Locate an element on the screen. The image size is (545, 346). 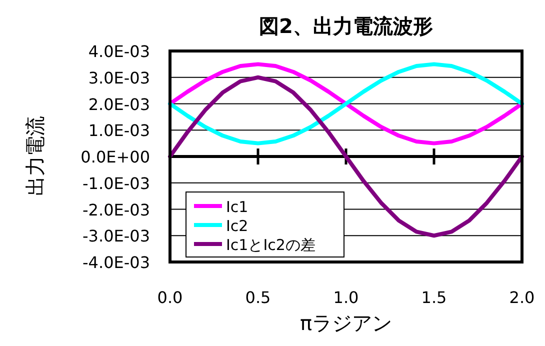
y-tick-label: -2.0E-03 is located at coordinates (116, 210).